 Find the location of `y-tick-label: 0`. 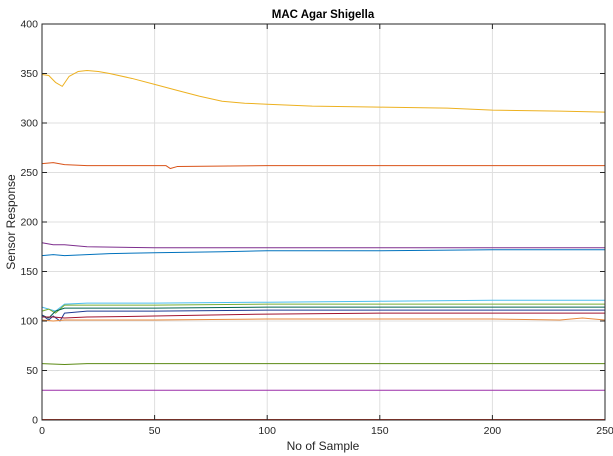

y-tick-label: 0 is located at coordinates (35, 421).